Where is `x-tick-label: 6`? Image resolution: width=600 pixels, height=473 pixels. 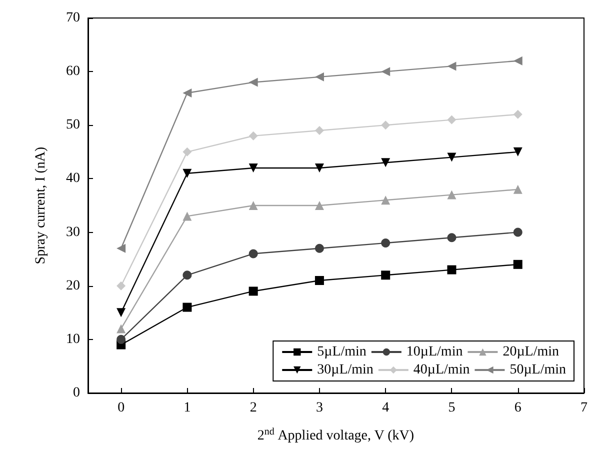 x-tick-label: 6 is located at coordinates (518, 408).